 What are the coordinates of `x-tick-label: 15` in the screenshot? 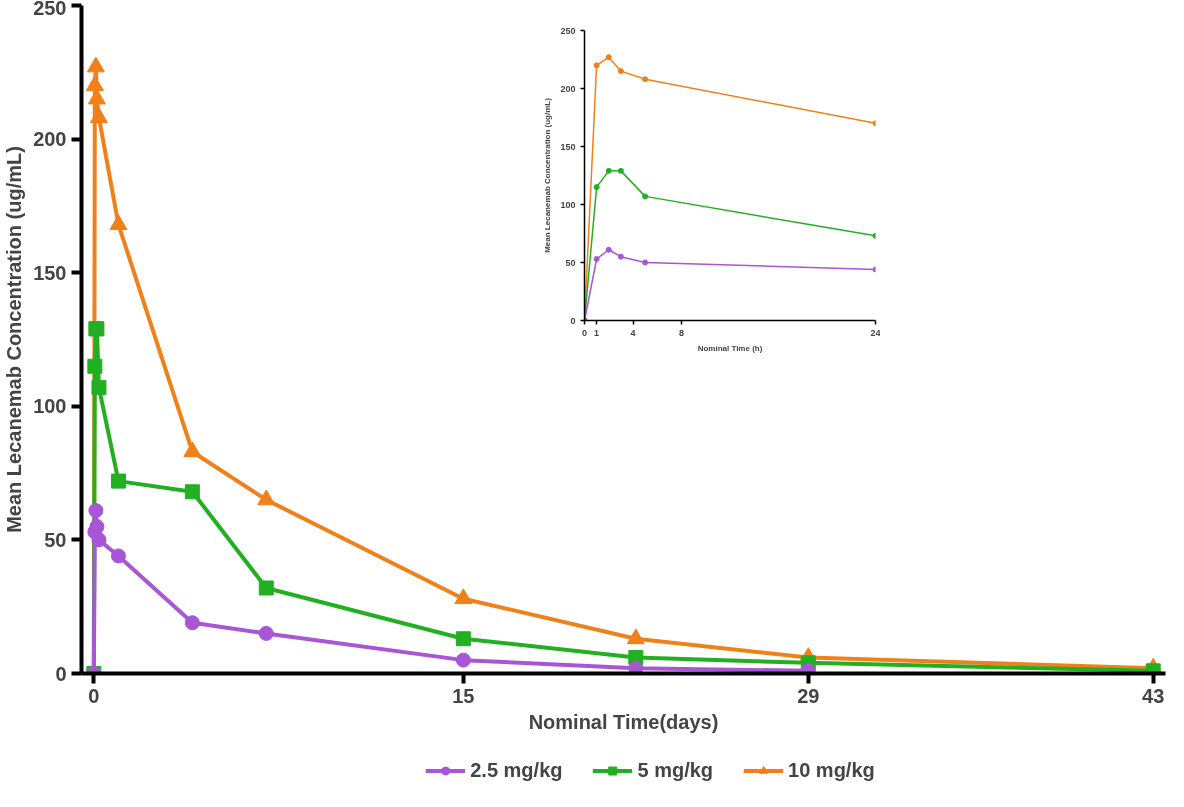 It's located at (463, 695).